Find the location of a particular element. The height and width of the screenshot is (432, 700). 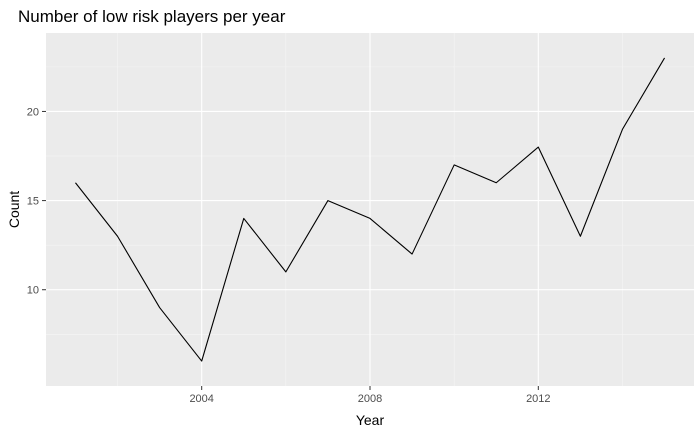

y-tick-label: 20 is located at coordinates (33, 112).